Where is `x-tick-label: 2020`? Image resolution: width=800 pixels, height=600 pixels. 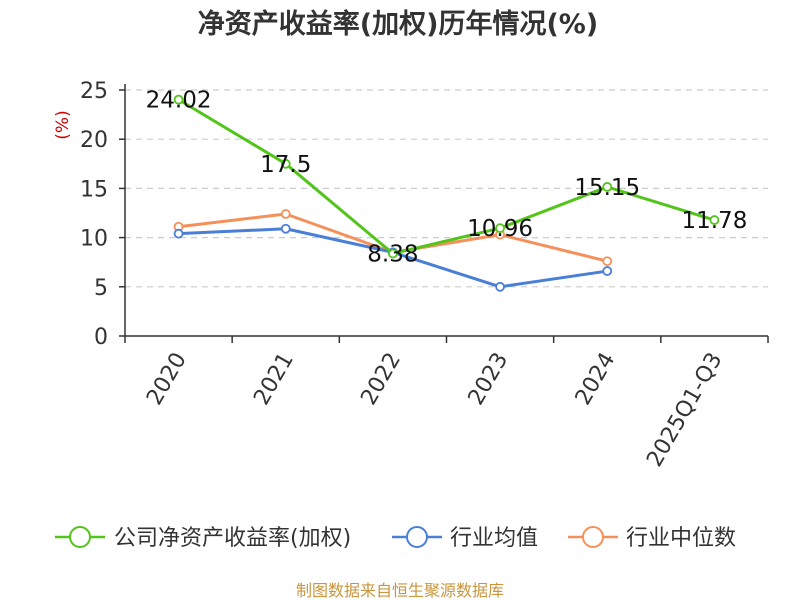 x-tick-label: 2020 is located at coordinates (167, 379).